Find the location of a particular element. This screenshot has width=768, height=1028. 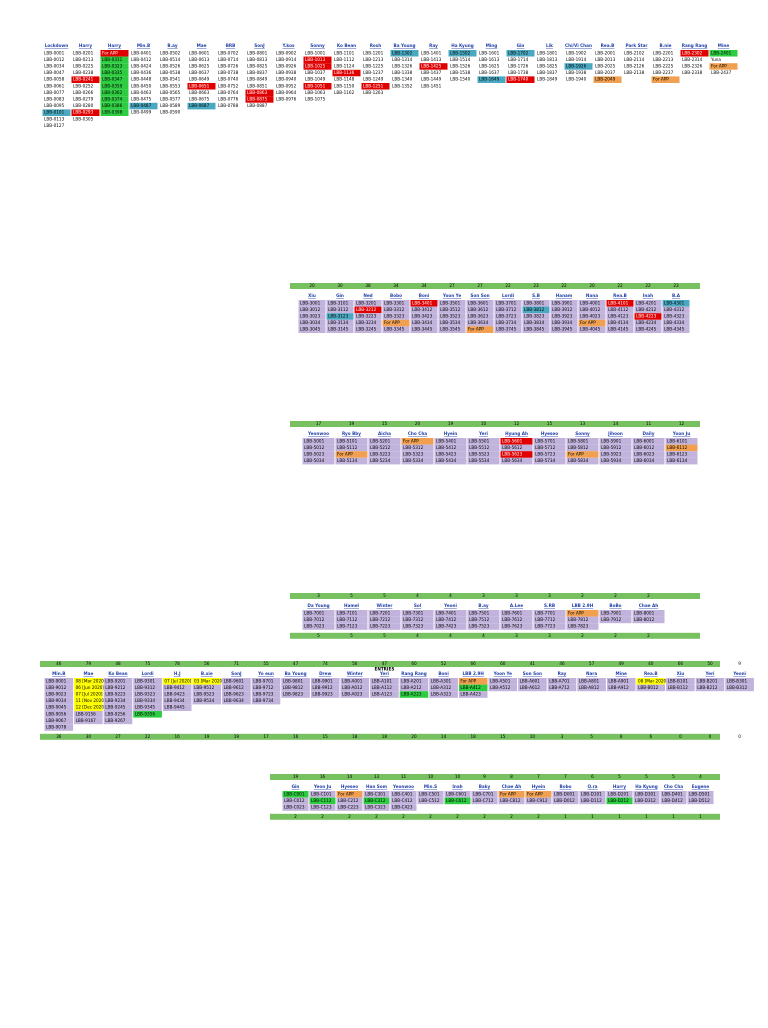

column-header: Bobo is located at coordinates (566, 786).